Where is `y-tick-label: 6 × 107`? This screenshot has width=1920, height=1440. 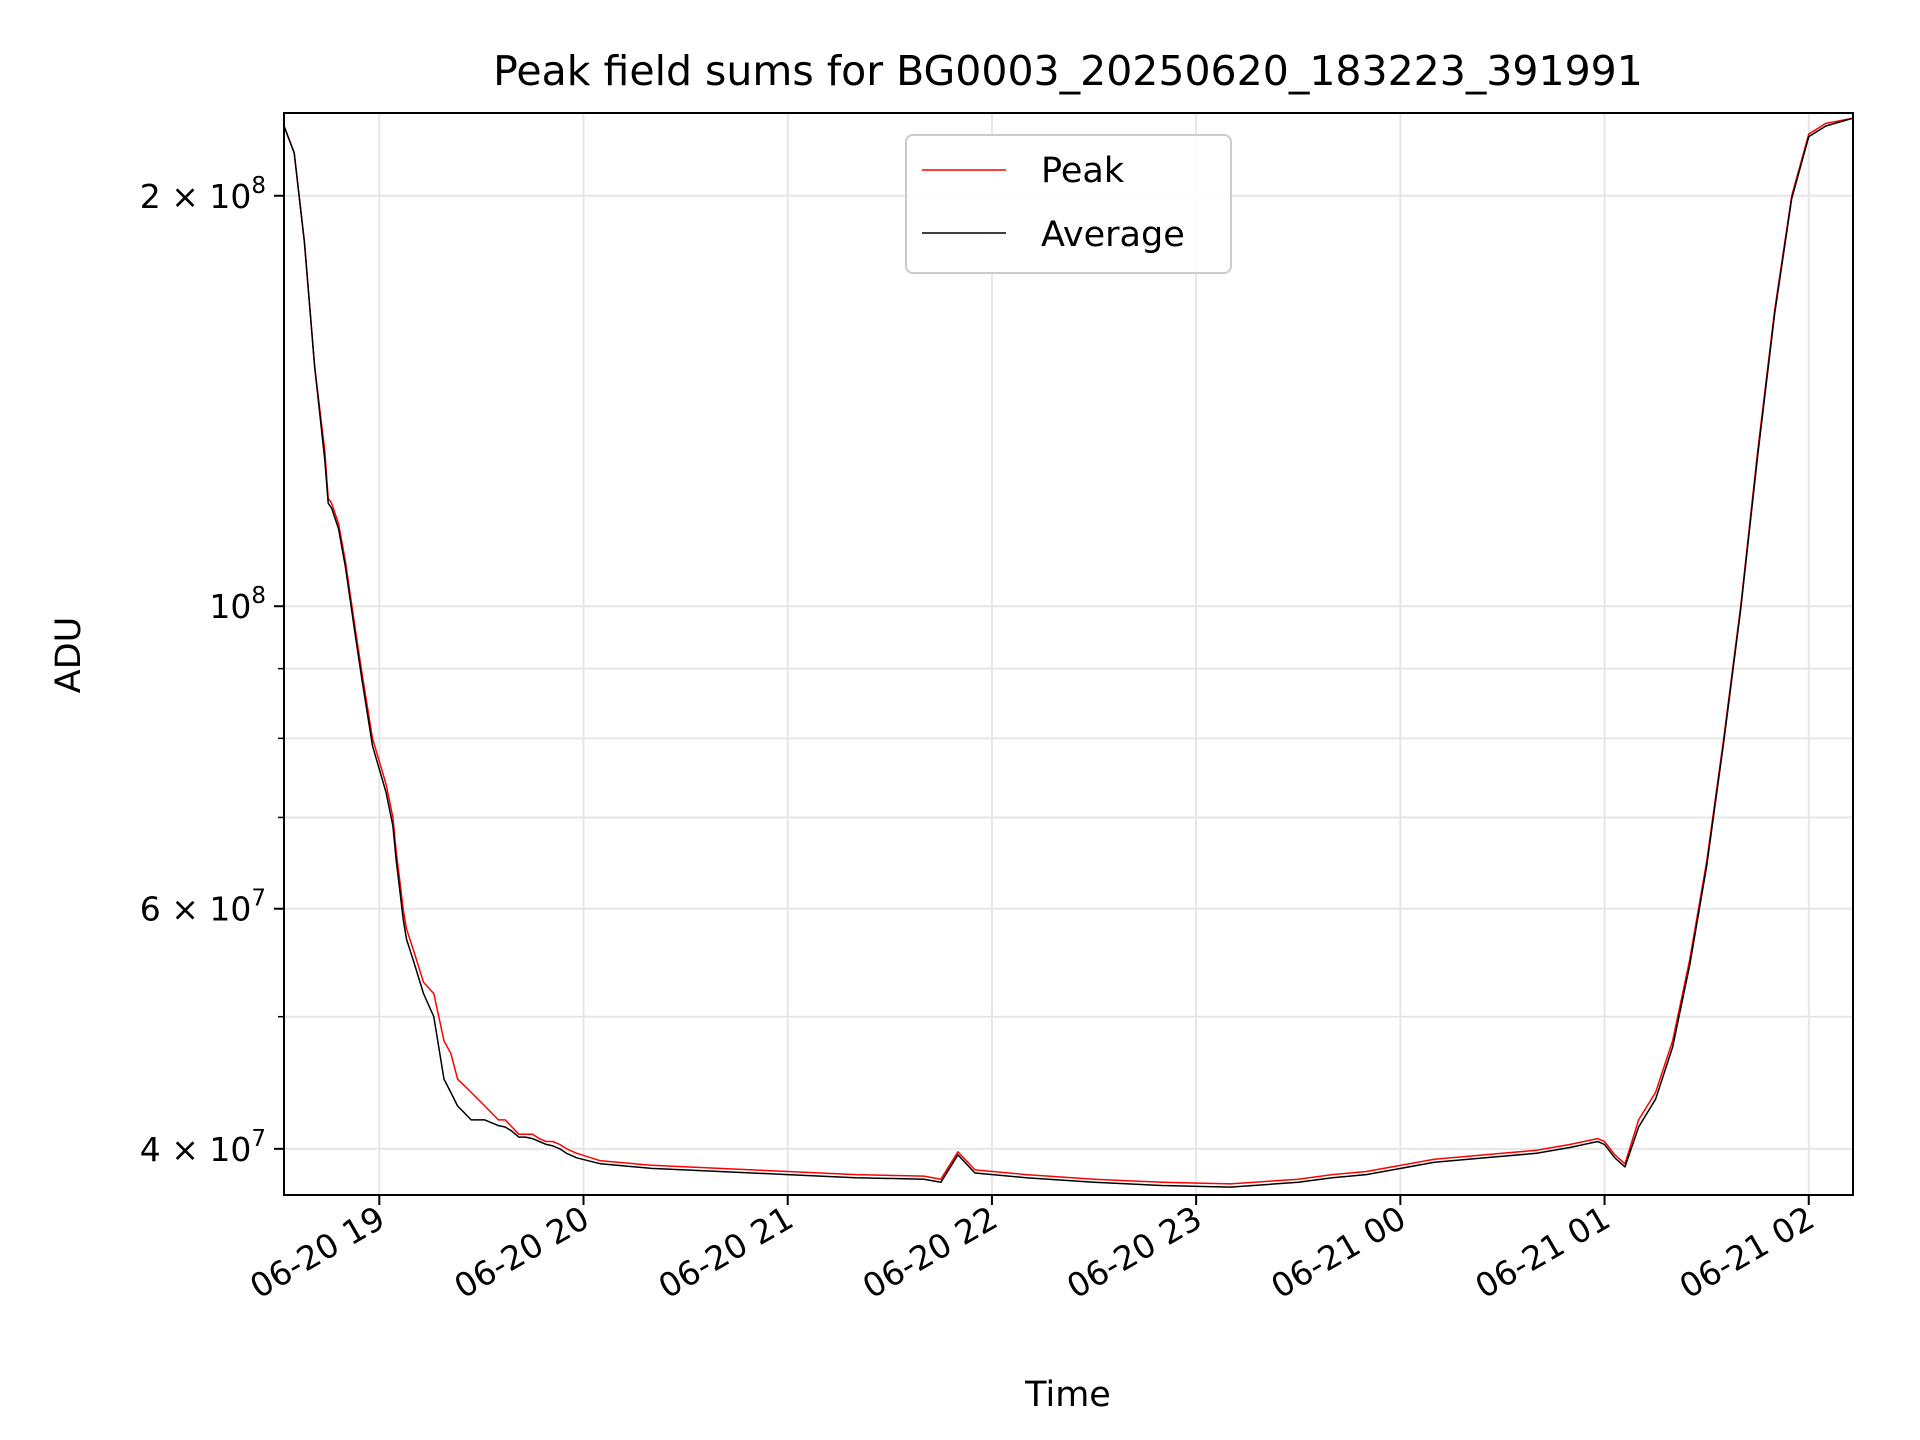
y-tick-label: 6 × 107 is located at coordinates (203, 907).